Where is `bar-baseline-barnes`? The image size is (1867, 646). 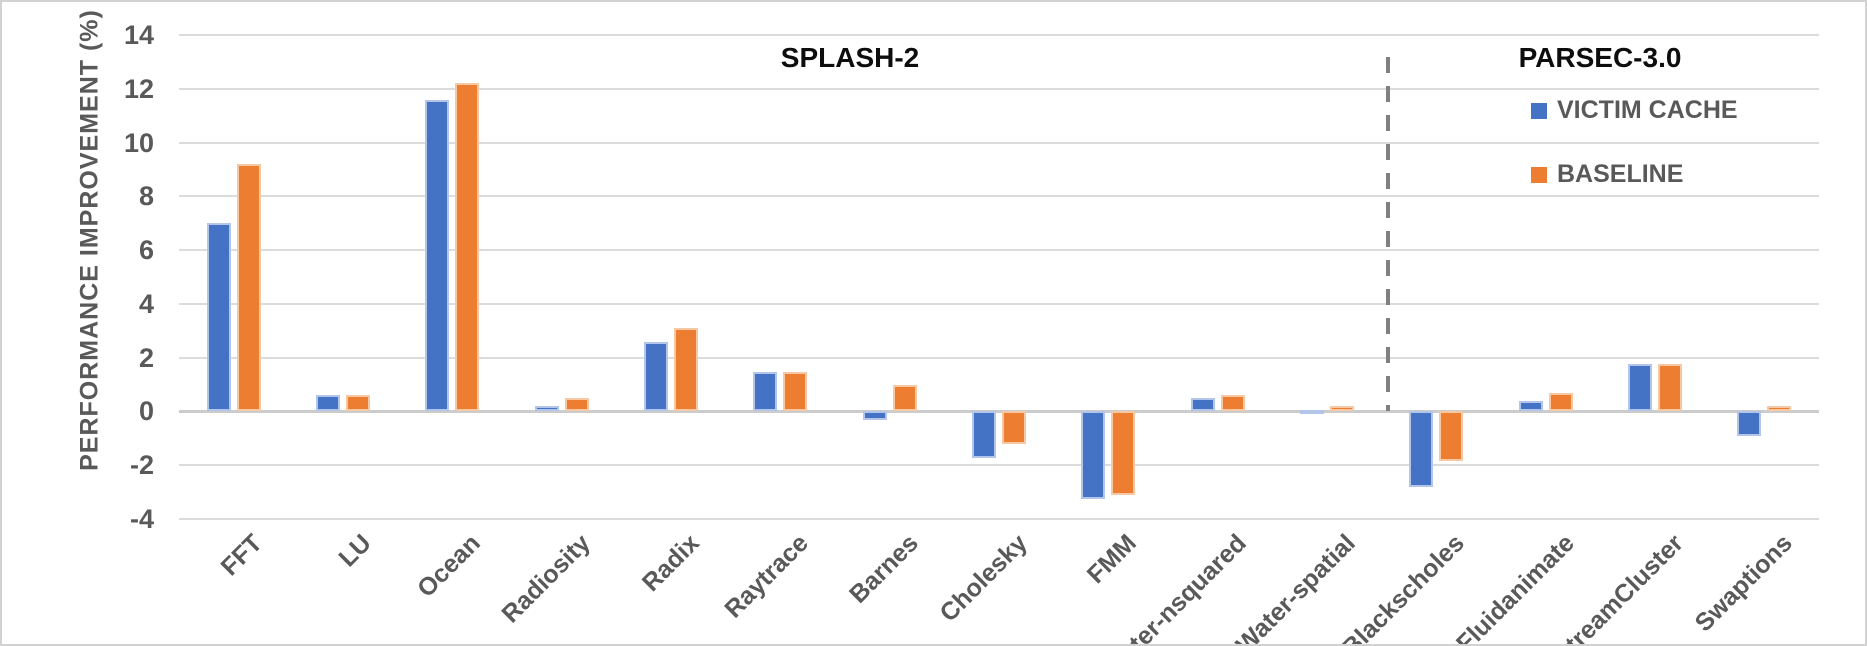 bar-baseline-barnes is located at coordinates (904, 398).